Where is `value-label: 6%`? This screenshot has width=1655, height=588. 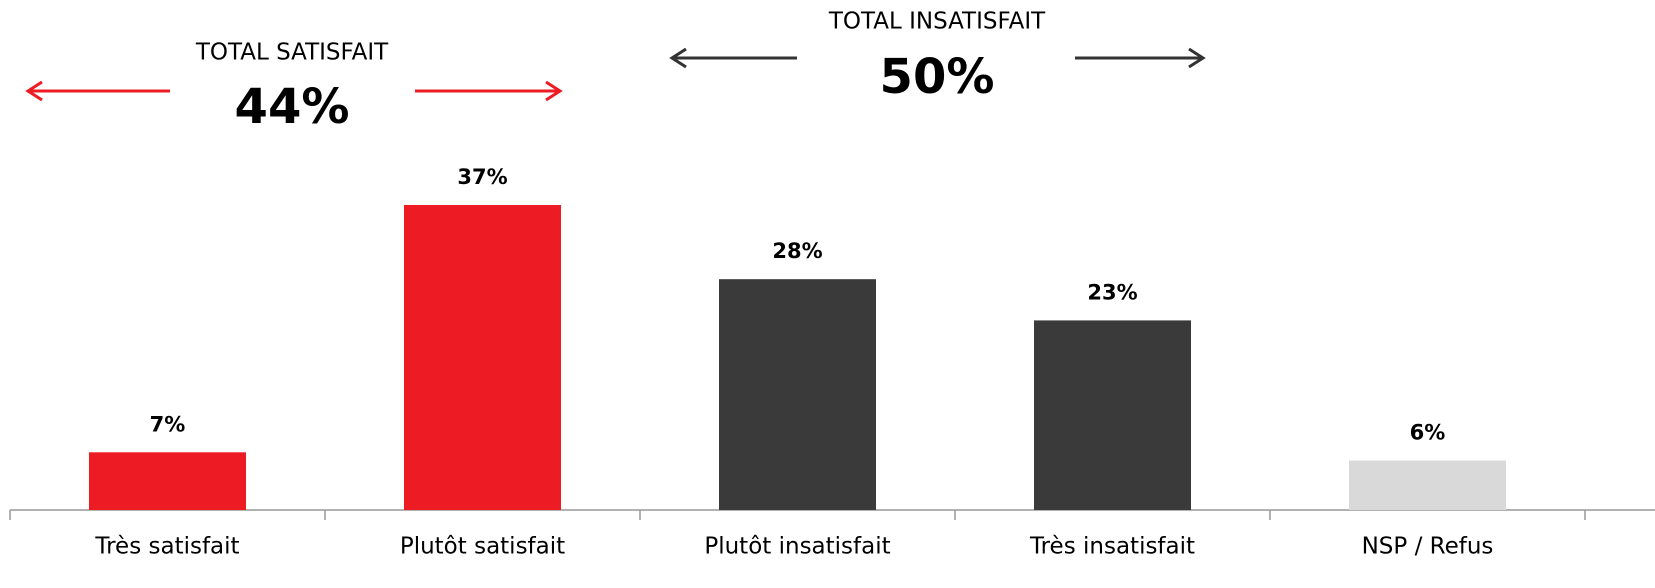 value-label: 6% is located at coordinates (1428, 433).